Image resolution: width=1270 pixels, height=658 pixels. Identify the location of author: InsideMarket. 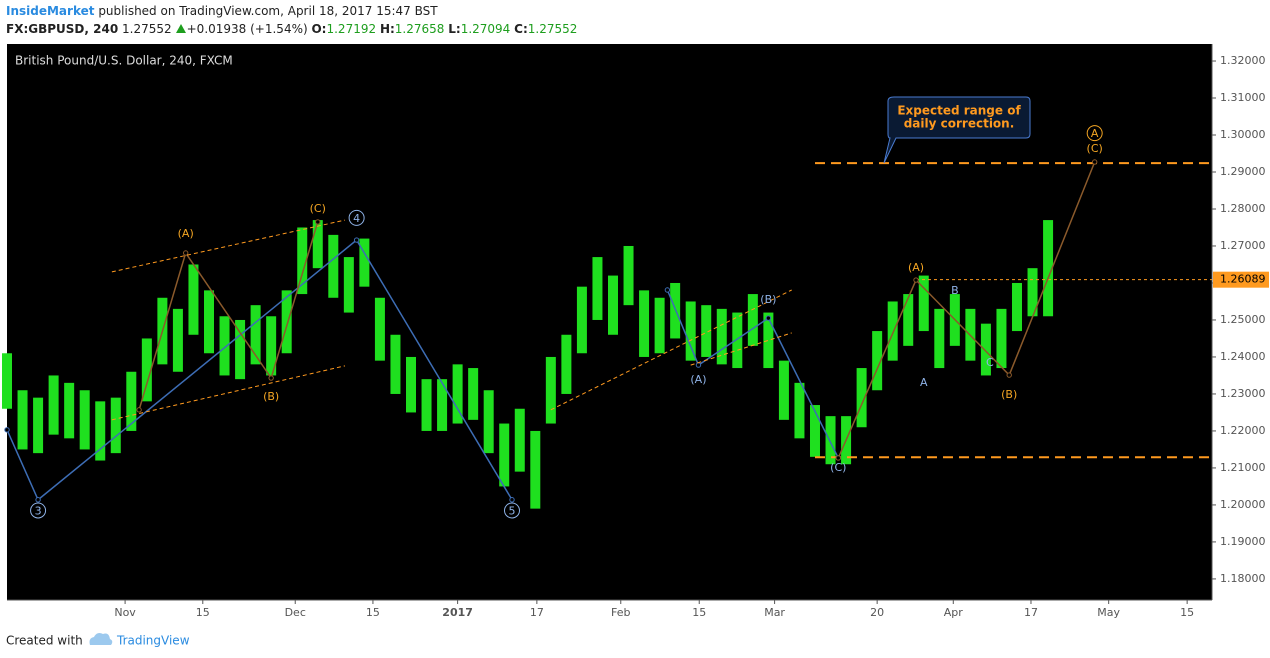
(50, 11).